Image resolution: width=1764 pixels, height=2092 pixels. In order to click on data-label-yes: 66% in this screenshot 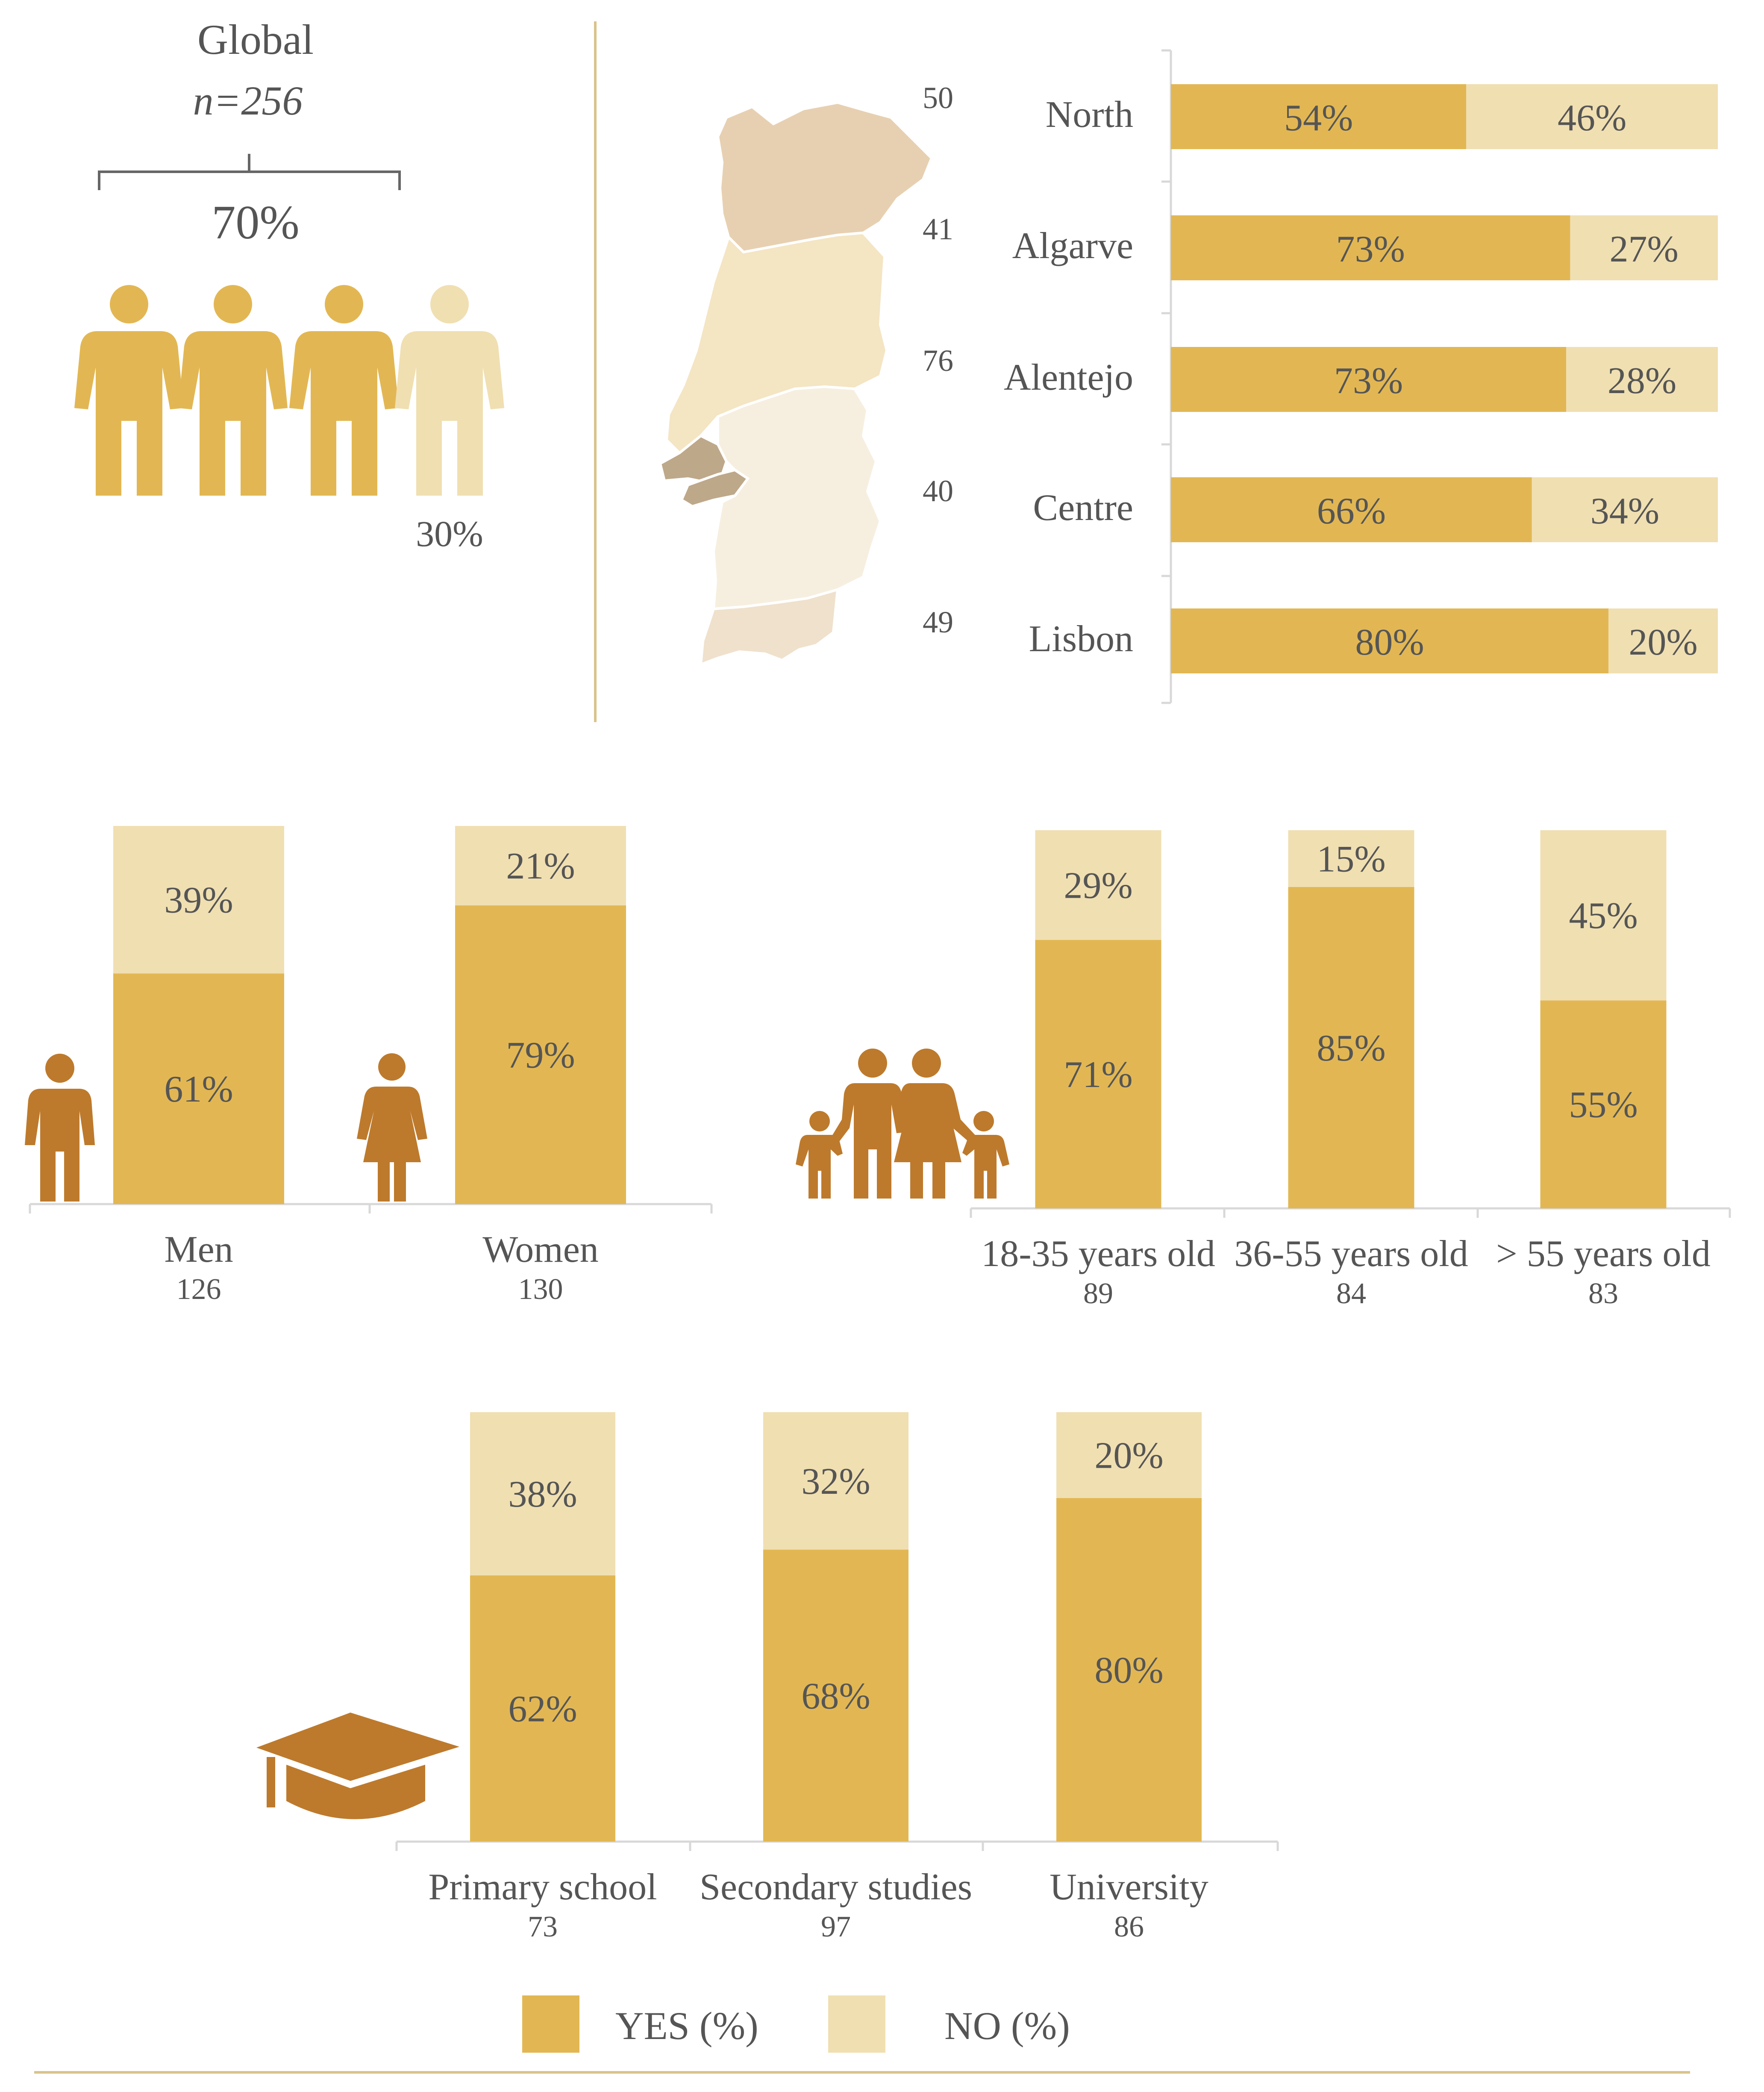, I will do `click(1351, 511)`.